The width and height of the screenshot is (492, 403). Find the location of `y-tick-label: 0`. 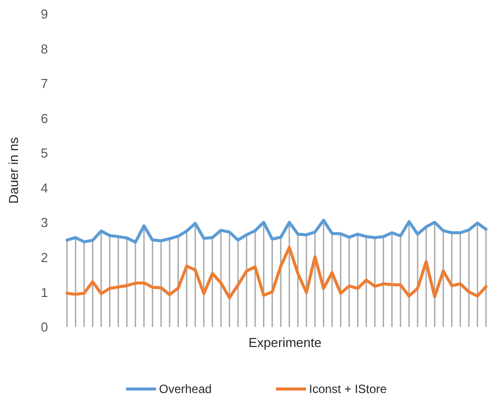

y-tick-label: 0 is located at coordinates (44, 327).